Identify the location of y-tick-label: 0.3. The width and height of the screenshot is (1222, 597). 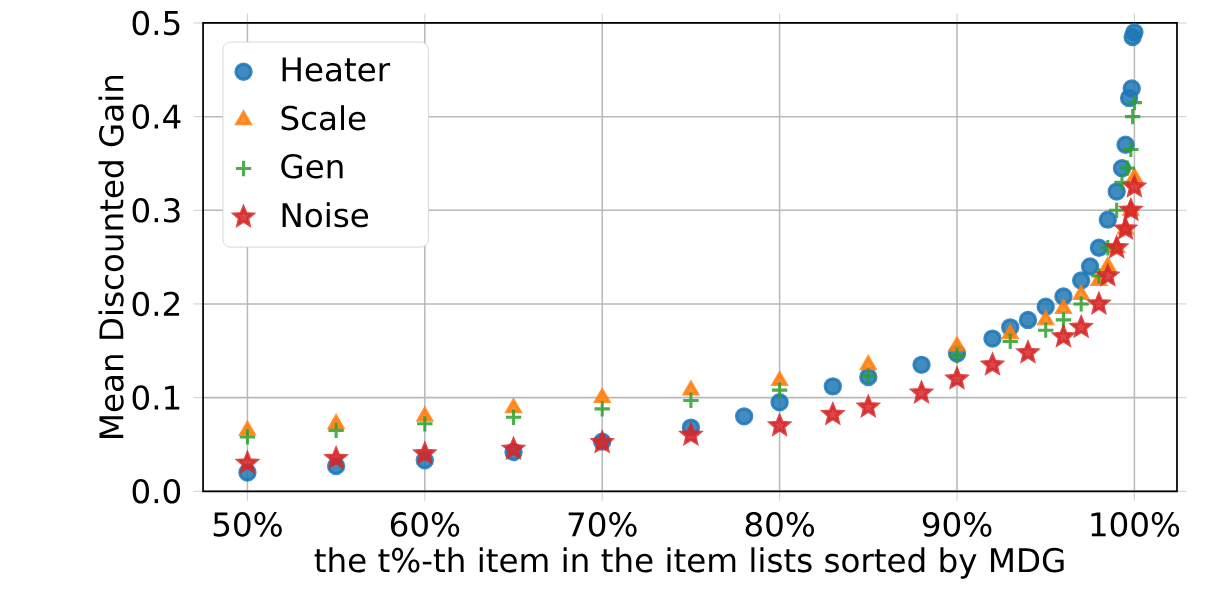
(156, 210).